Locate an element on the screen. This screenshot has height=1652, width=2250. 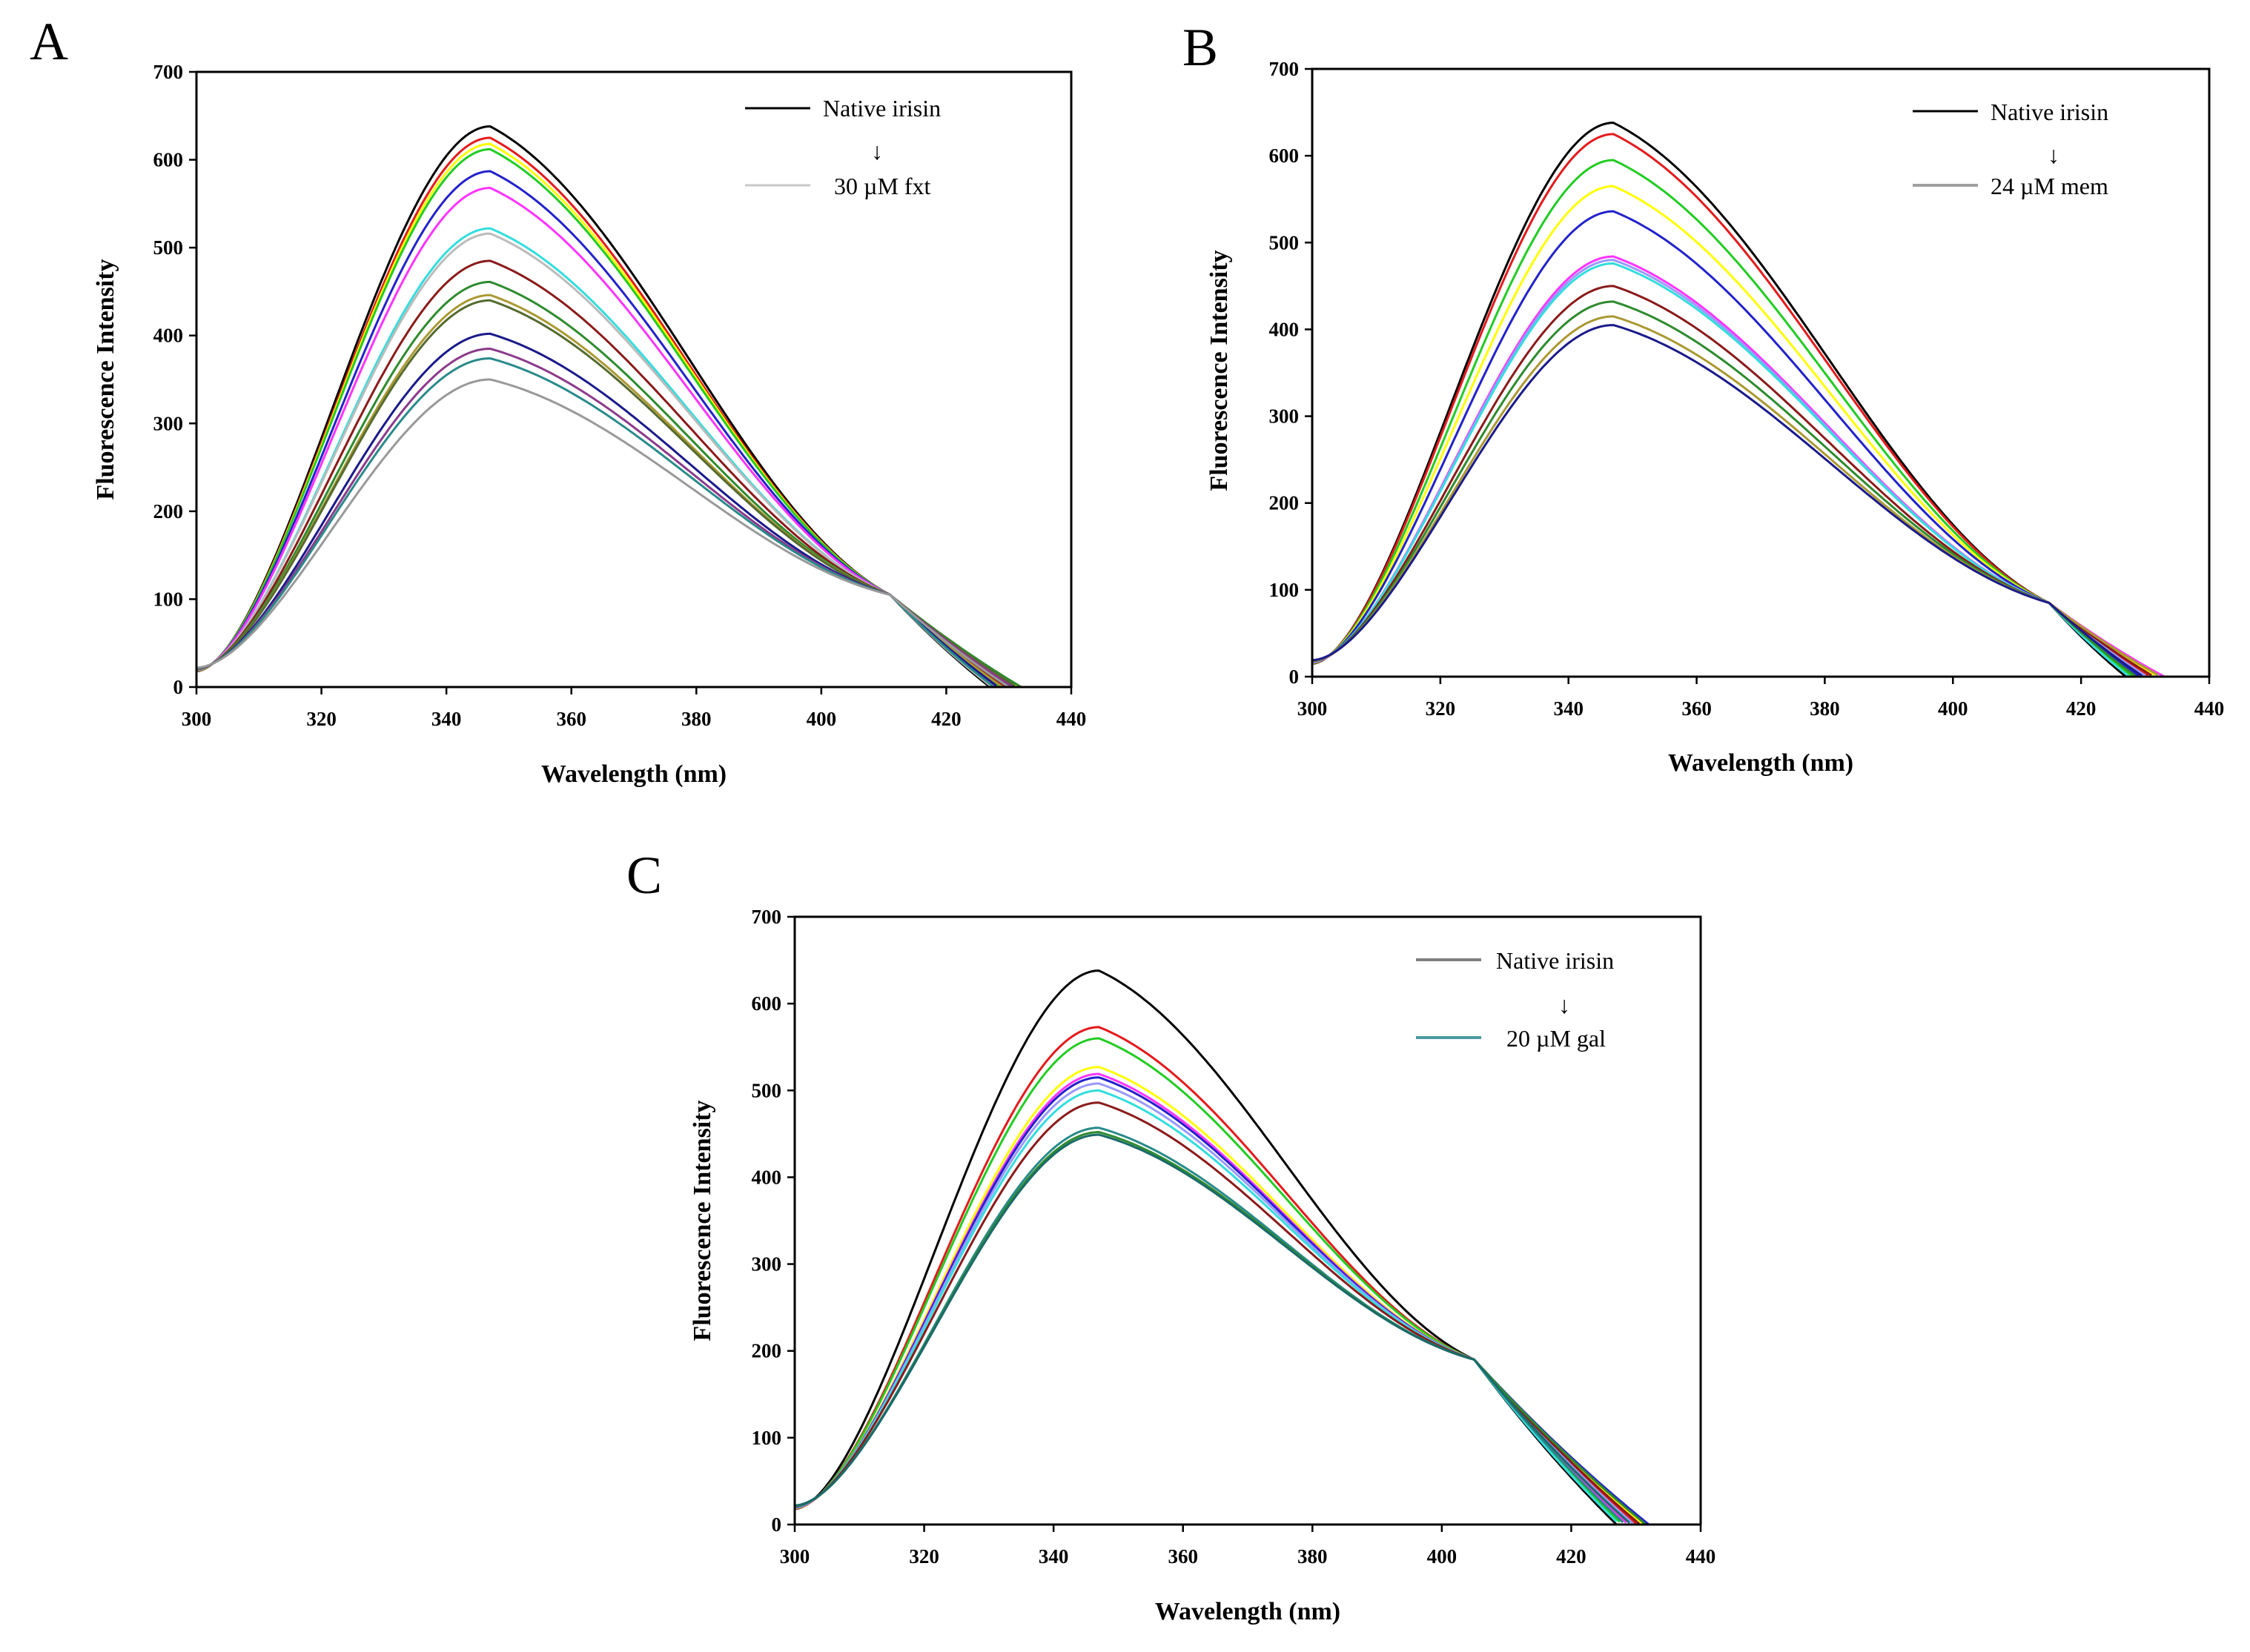
legend: Native irisin ↓ 30 µM fxt is located at coordinates (843, 147).